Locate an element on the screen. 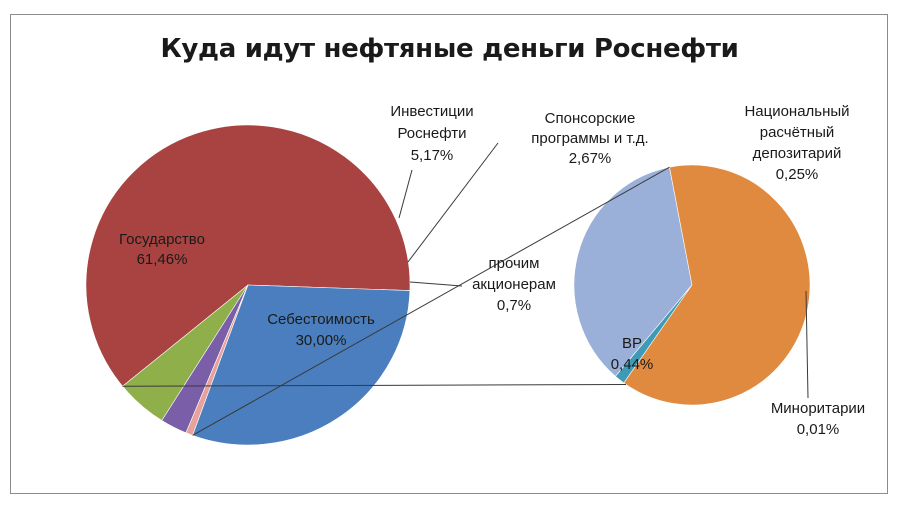 This screenshot has height=509, width=899. data-label-investicii: 5,17% is located at coordinates (432, 155).